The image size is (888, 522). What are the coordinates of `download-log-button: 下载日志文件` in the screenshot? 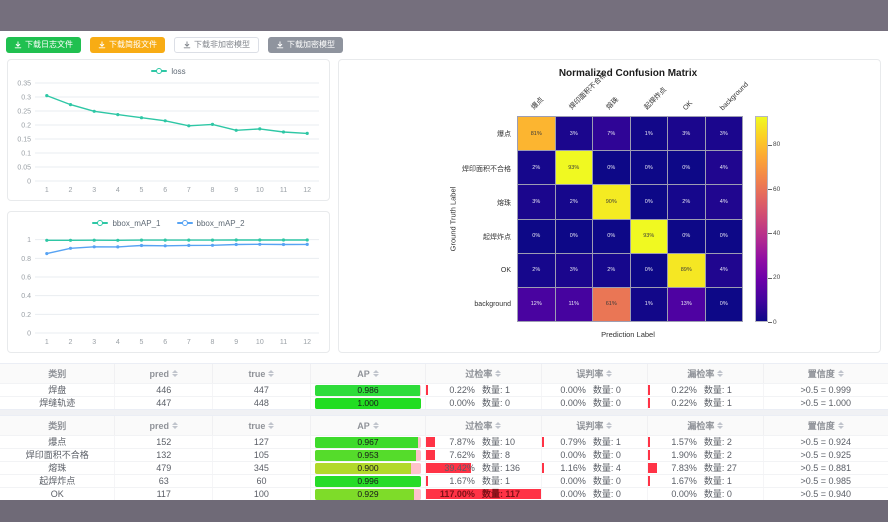 It's located at (43, 45).